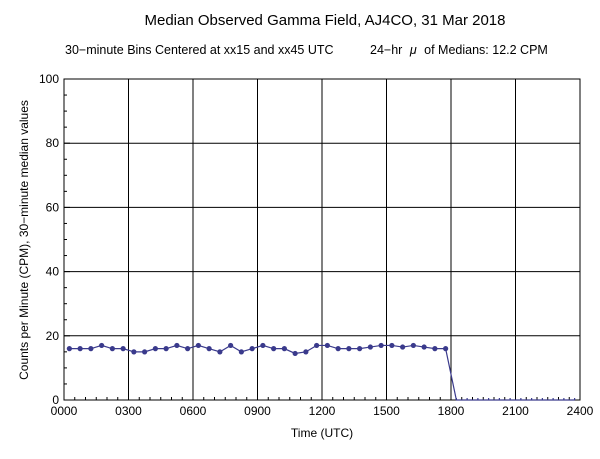 The image size is (600, 459). Describe the element at coordinates (55, 400) in the screenshot. I see `y-tick-label: 0` at that location.